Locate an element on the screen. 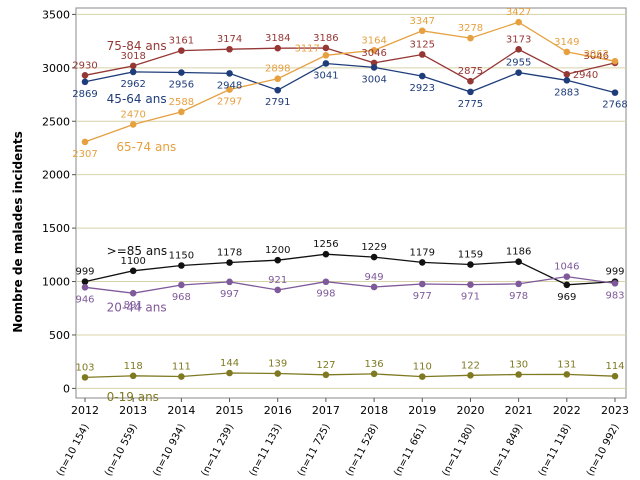  sample-size-label: (n=11 661) is located at coordinates (410, 450).